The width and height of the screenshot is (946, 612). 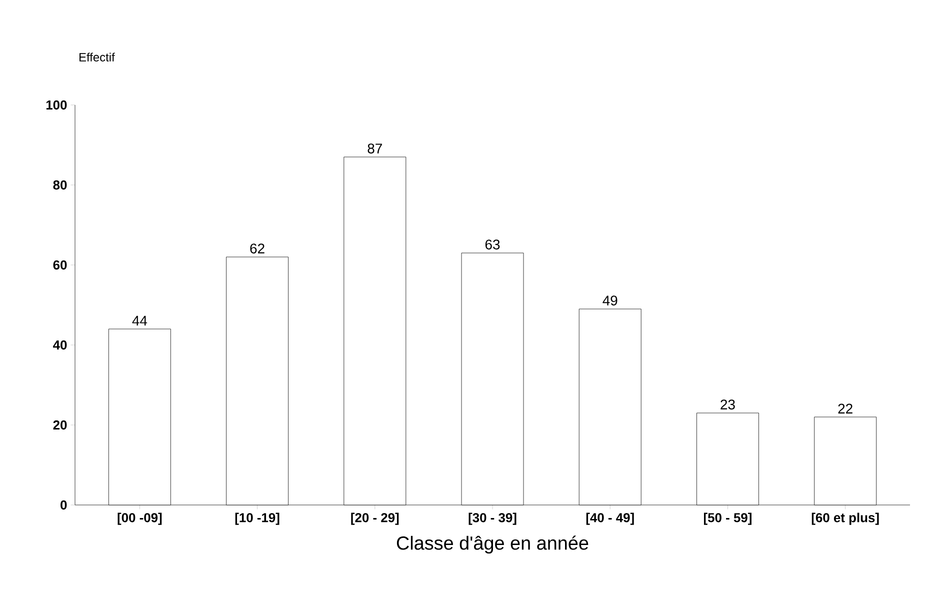 I want to click on data-label: 44, so click(x=140, y=321).